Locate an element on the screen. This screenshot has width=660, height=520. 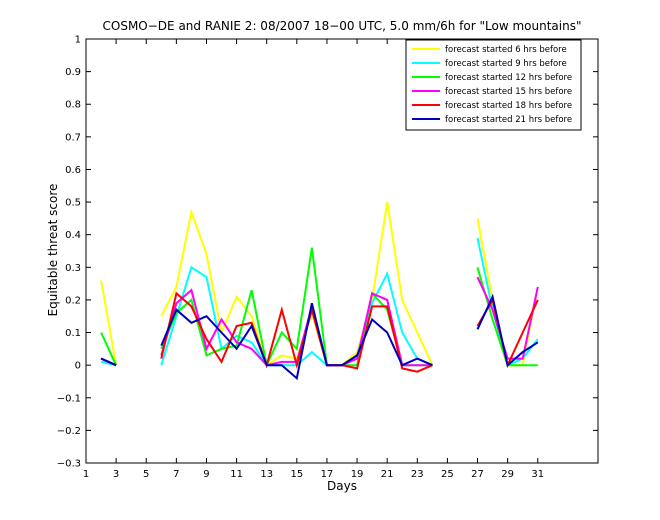
y-tick-label: −0.1 is located at coordinates (69, 398).